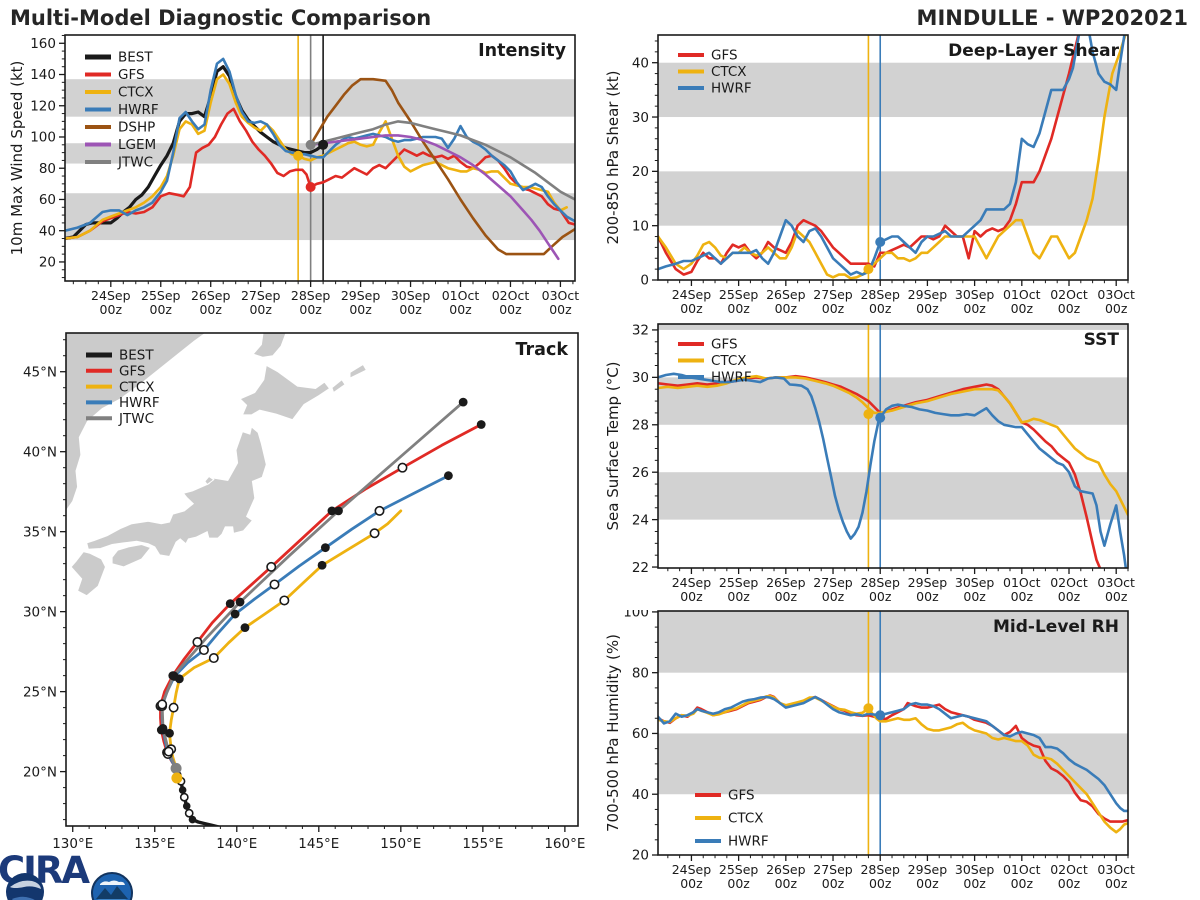 Image resolution: width=1200 pixels, height=900 pixels. What do you see at coordinates (177, 778) in the screenshot?
I see `init-position-CTCX` at bounding box center [177, 778].